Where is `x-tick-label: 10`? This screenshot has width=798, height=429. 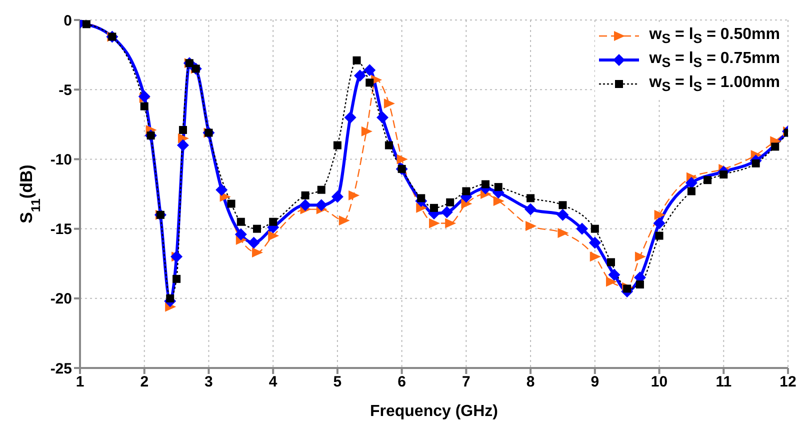
x-tick-label: 10 is located at coordinates (659, 382).